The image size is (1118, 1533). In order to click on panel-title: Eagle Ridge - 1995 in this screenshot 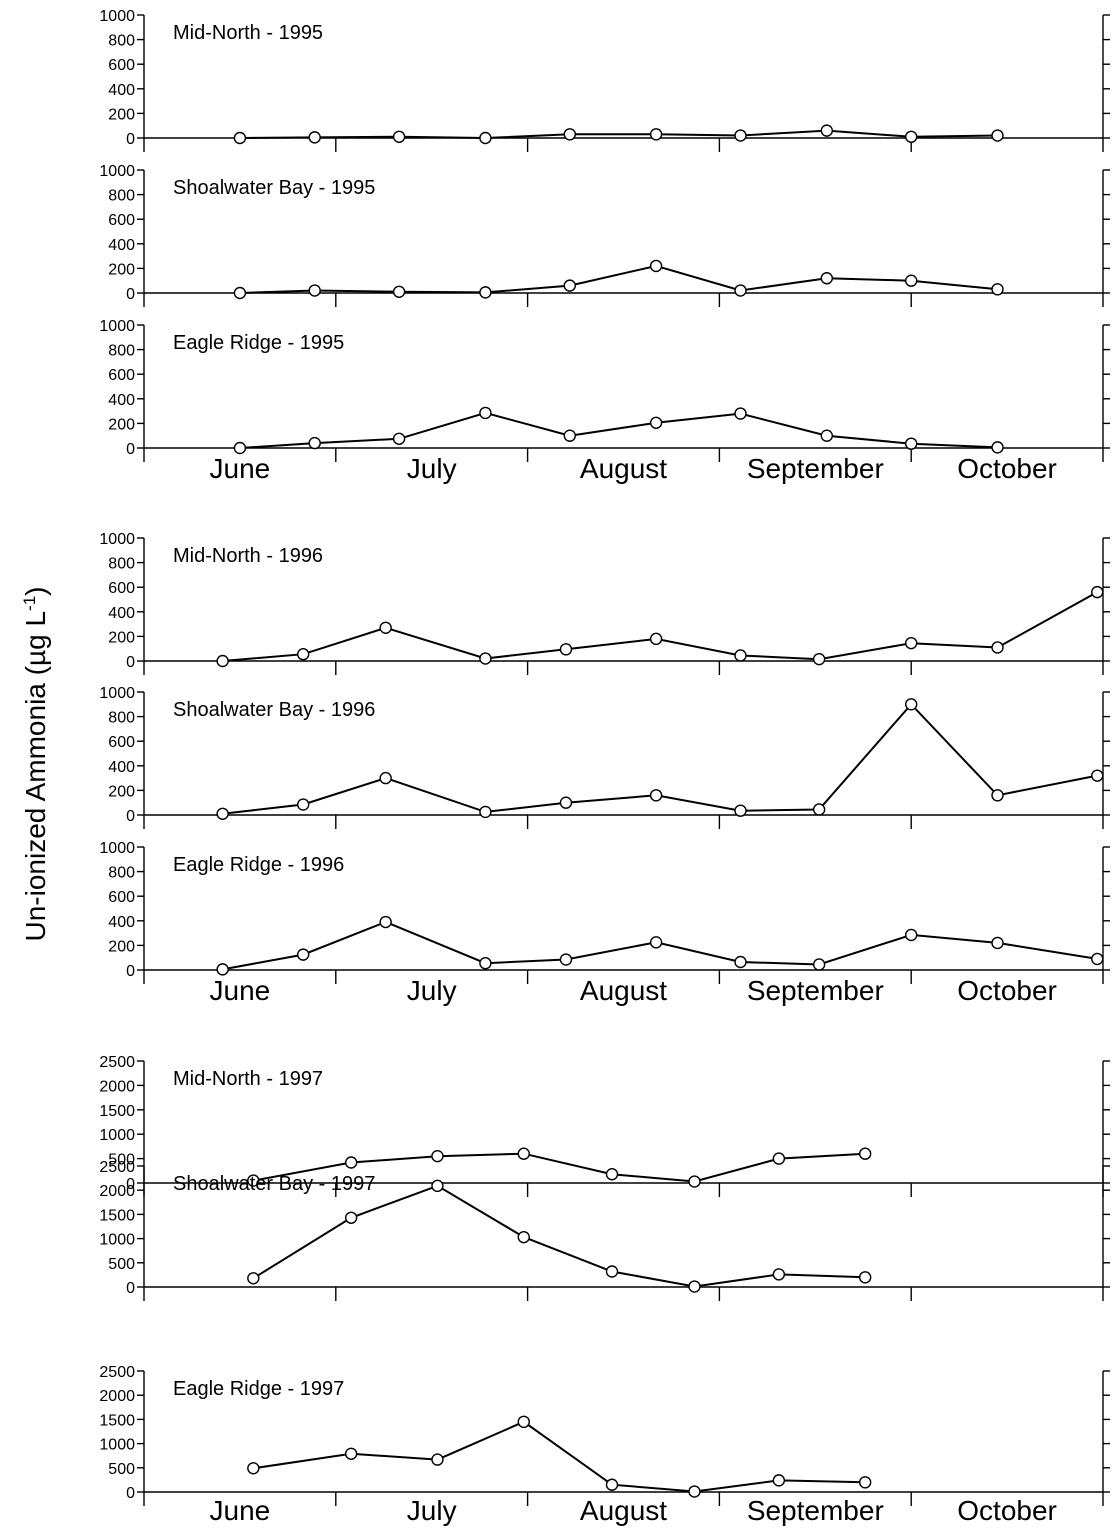, I will do `click(258, 343)`.